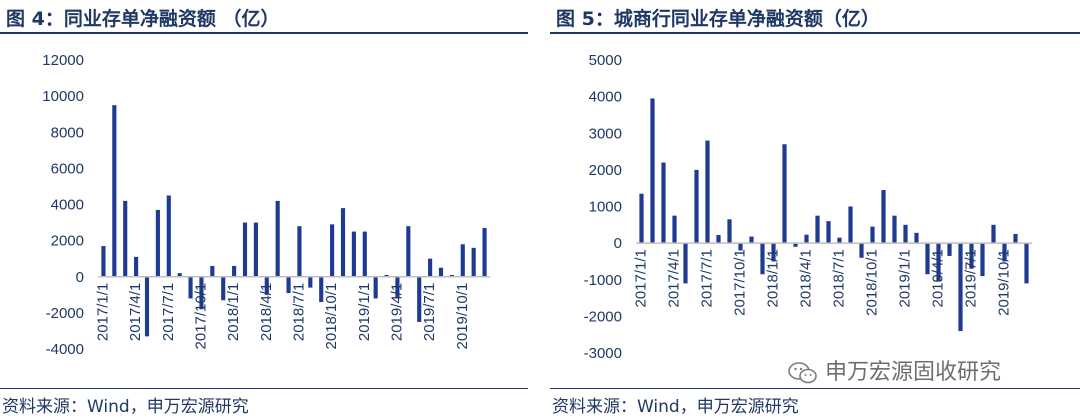 The height and width of the screenshot is (419, 1080). Describe the element at coordinates (605, 60) in the screenshot. I see `y-tick-label: 5000` at that location.